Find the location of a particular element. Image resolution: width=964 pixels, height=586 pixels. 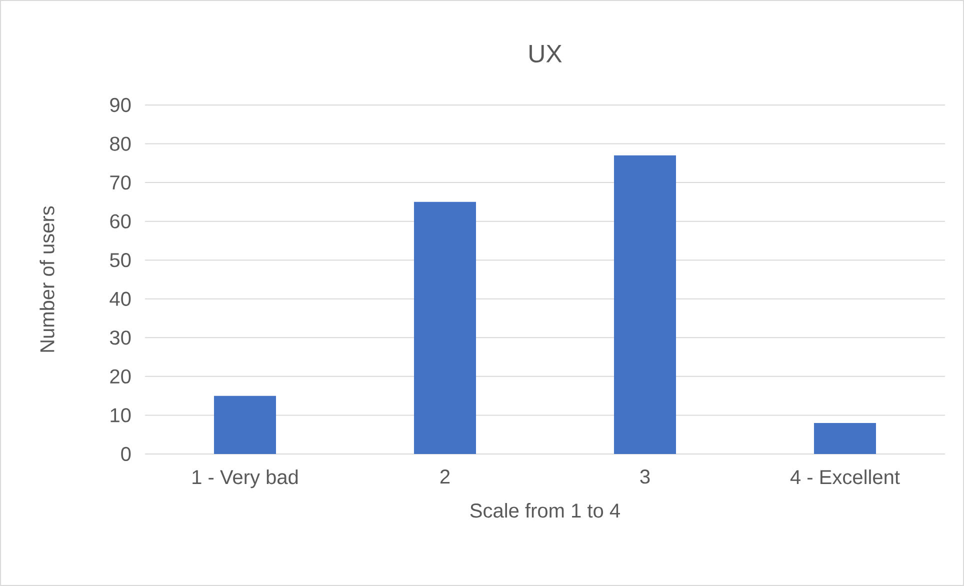

y-tick-label: 30 is located at coordinates (120, 337).